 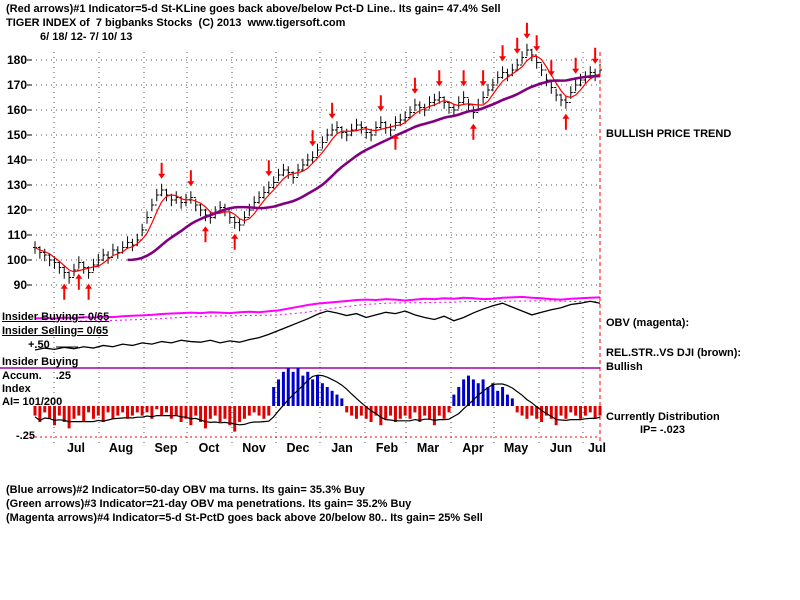 I want to click on month-label: May, so click(x=516, y=448).